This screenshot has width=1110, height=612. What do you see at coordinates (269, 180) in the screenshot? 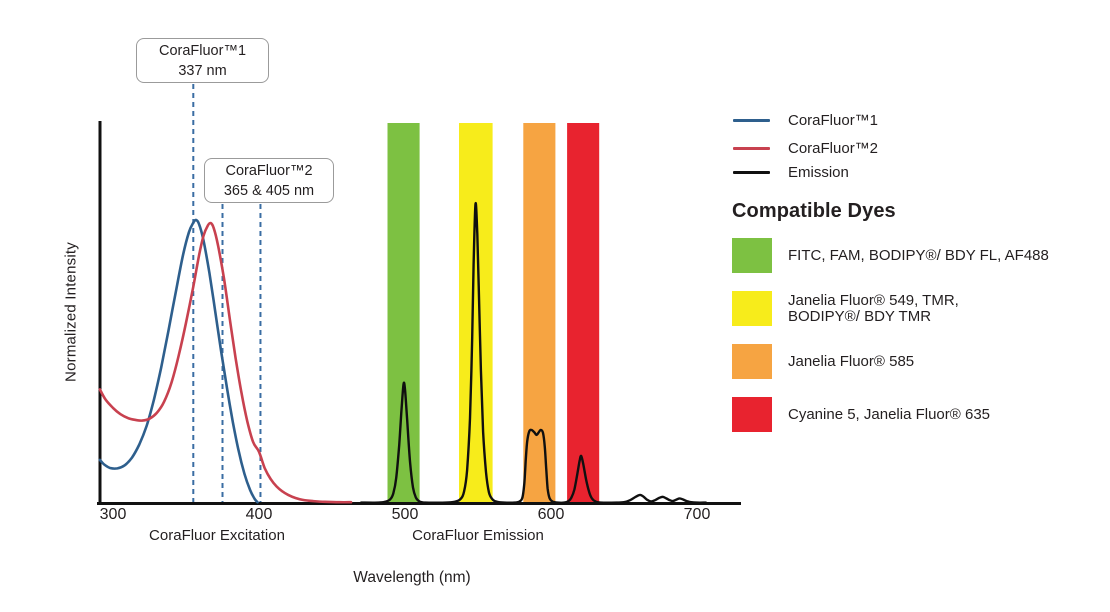
I see `annotation-corafluor2-callout: CoraFluor™2 365 & 405 nm` at bounding box center [269, 180].